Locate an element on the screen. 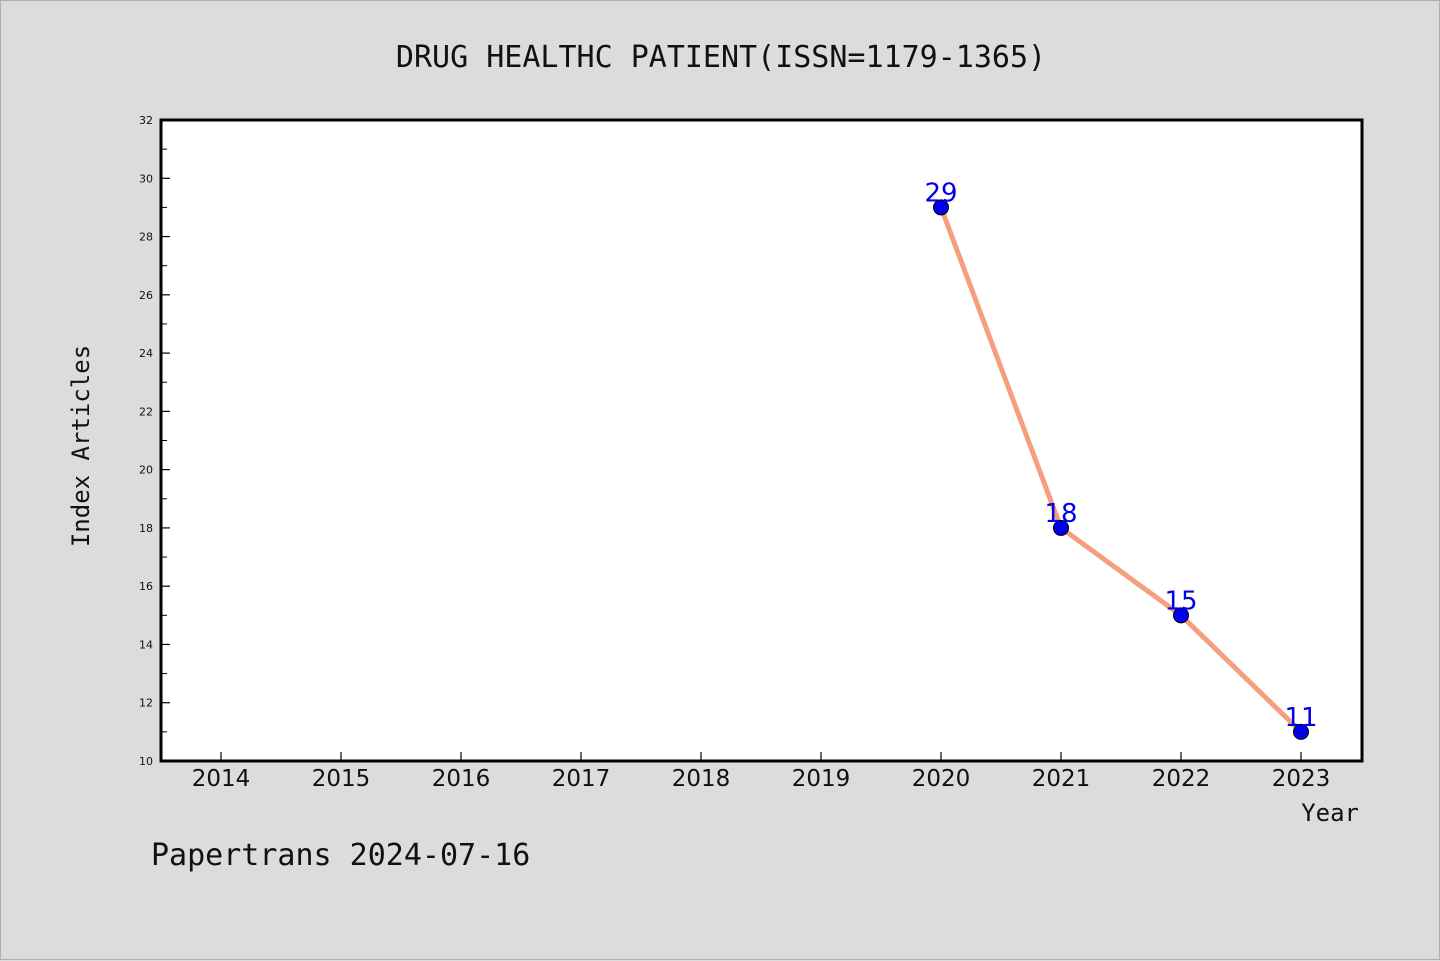  y-tick-label: 20 is located at coordinates (146, 470).